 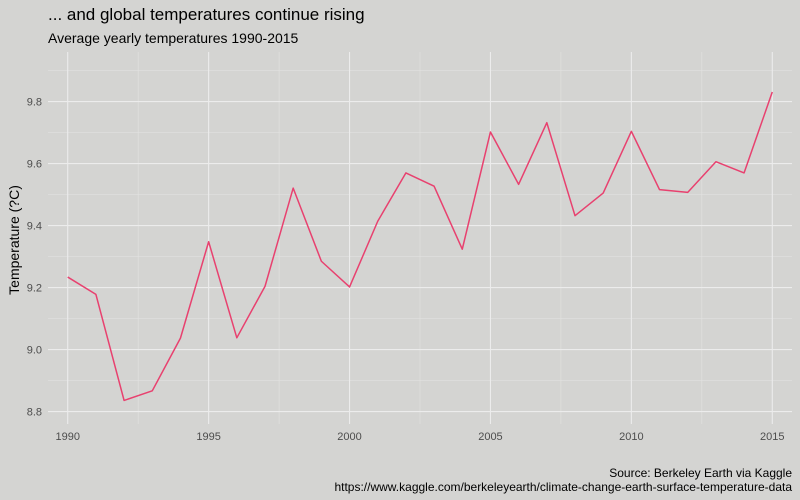 I want to click on y-tick-label: 9.0, so click(x=34, y=351).